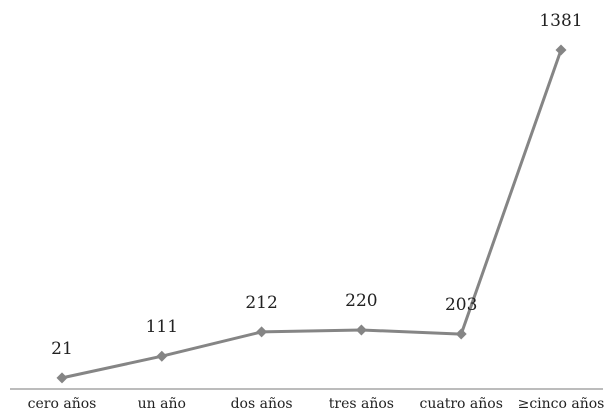 This screenshot has height=414, width=606. Describe the element at coordinates (62, 349) in the screenshot. I see `data-label: 21` at that location.